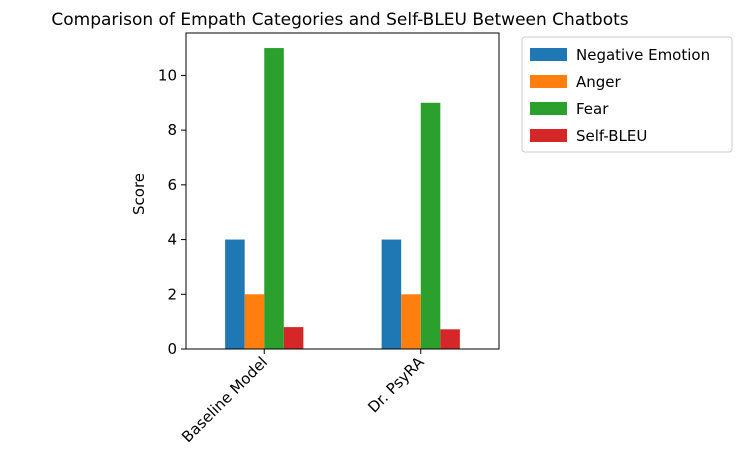 Image resolution: width=740 pixels, height=474 pixels. I want to click on legend-label: Self-BLEU, so click(611, 136).